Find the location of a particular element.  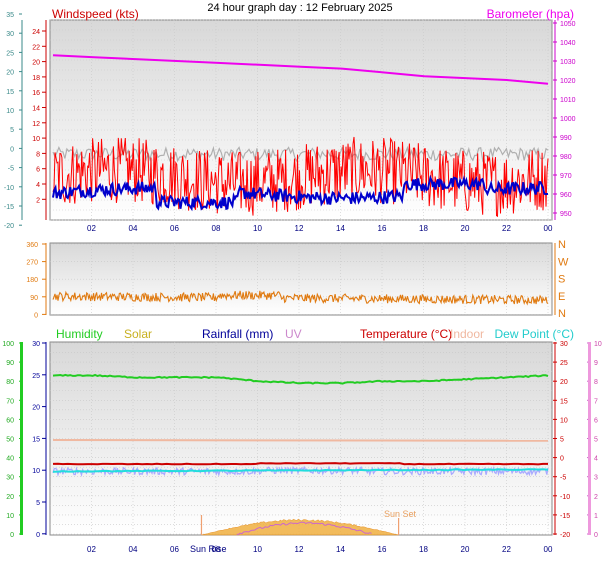

dewpoint-series is located at coordinates (300, 470).